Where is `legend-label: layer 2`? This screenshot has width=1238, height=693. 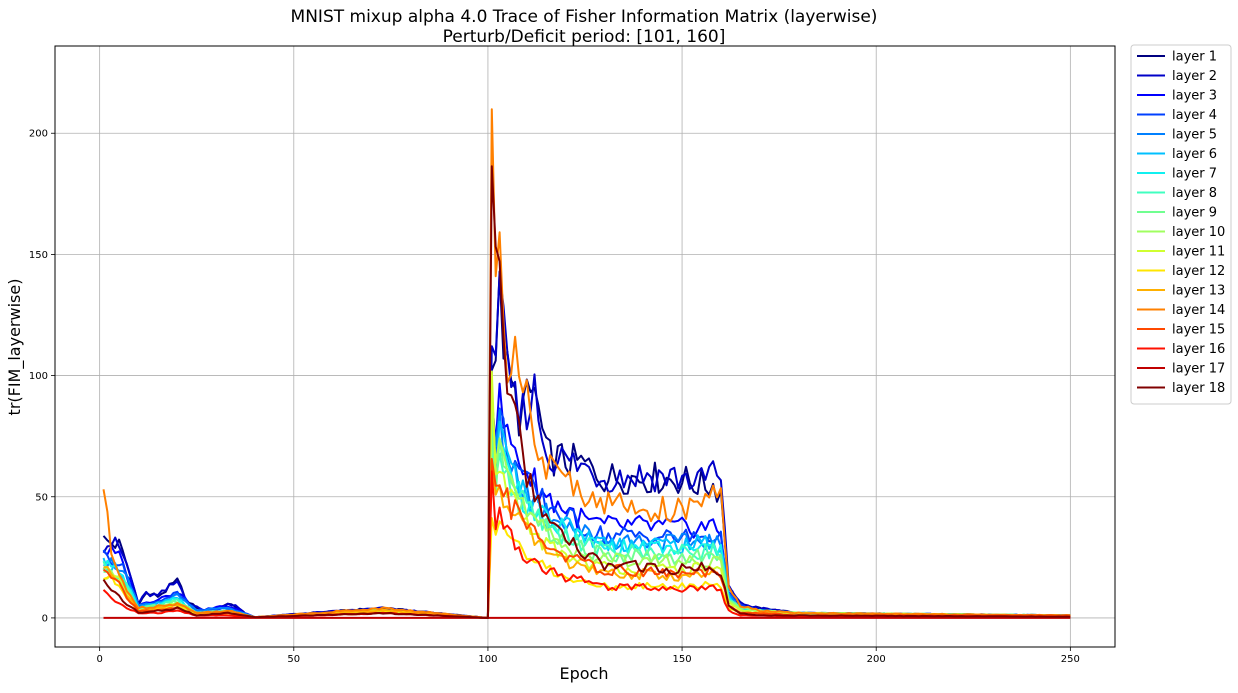 legend-label: layer 2 is located at coordinates (1194, 76).